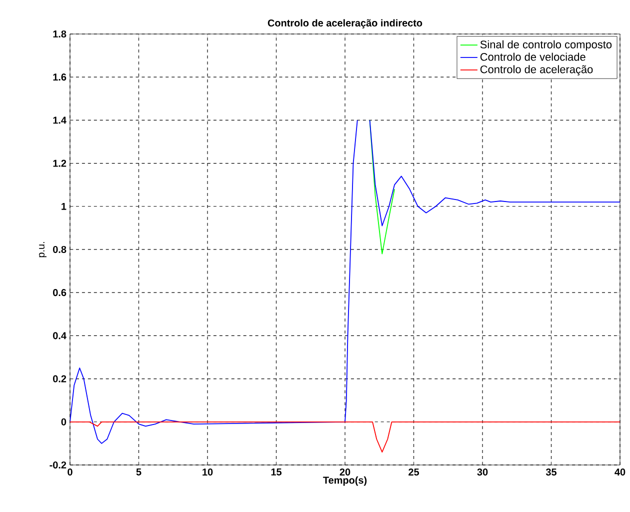 Image resolution: width=630 pixels, height=512 pixels. Describe the element at coordinates (64, 206) in the screenshot. I see `y-tick-label: 1` at that location.